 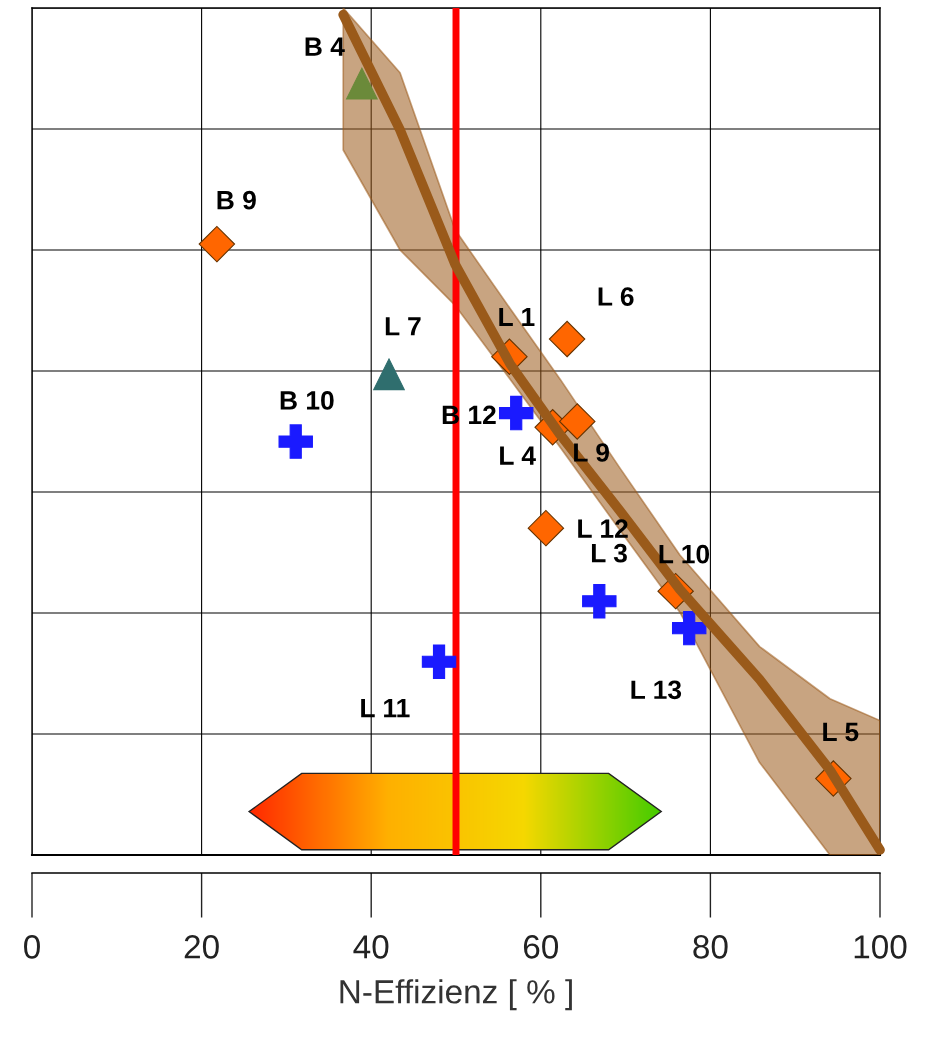 What do you see at coordinates (616, 296) in the screenshot?
I see `series-label: L 6` at bounding box center [616, 296].